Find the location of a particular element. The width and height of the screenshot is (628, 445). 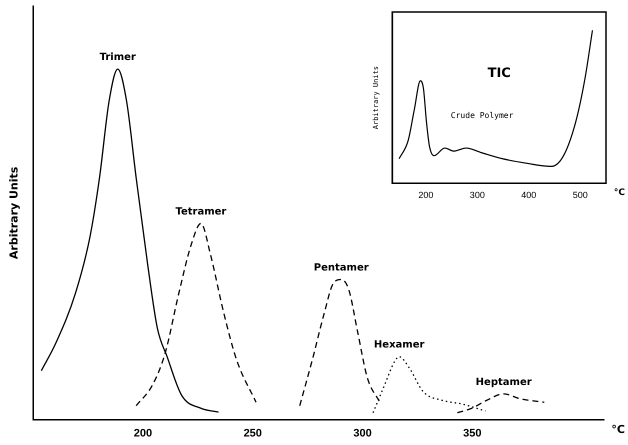

x-tick-label: 350 is located at coordinates (472, 433).